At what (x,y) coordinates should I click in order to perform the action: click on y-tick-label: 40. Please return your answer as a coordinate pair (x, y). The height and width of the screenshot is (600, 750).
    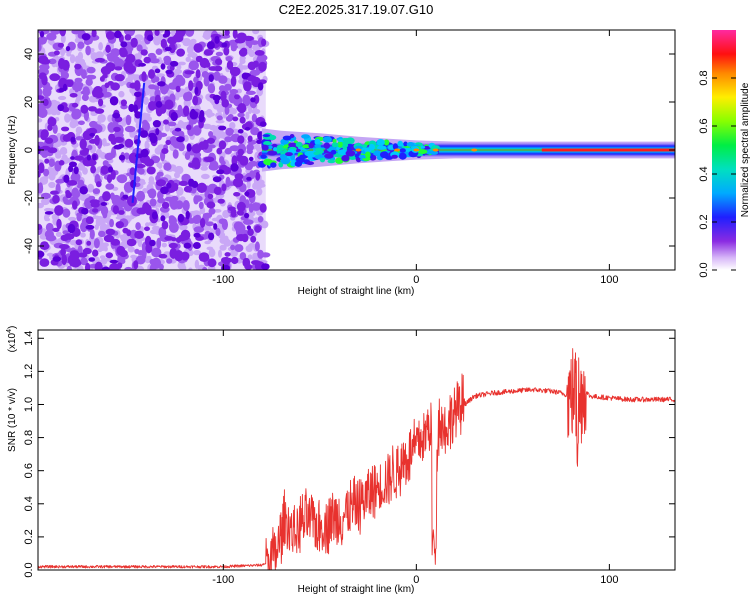
    Looking at the image, I should click on (29, 54).